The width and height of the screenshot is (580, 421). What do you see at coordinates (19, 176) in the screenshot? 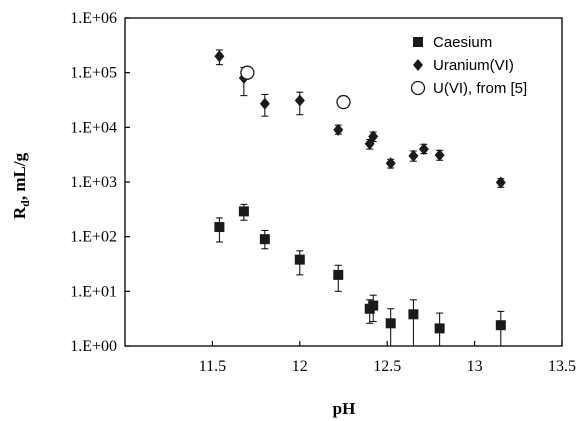
I see `y-axis-title-rest: , mL/g` at bounding box center [19, 176].